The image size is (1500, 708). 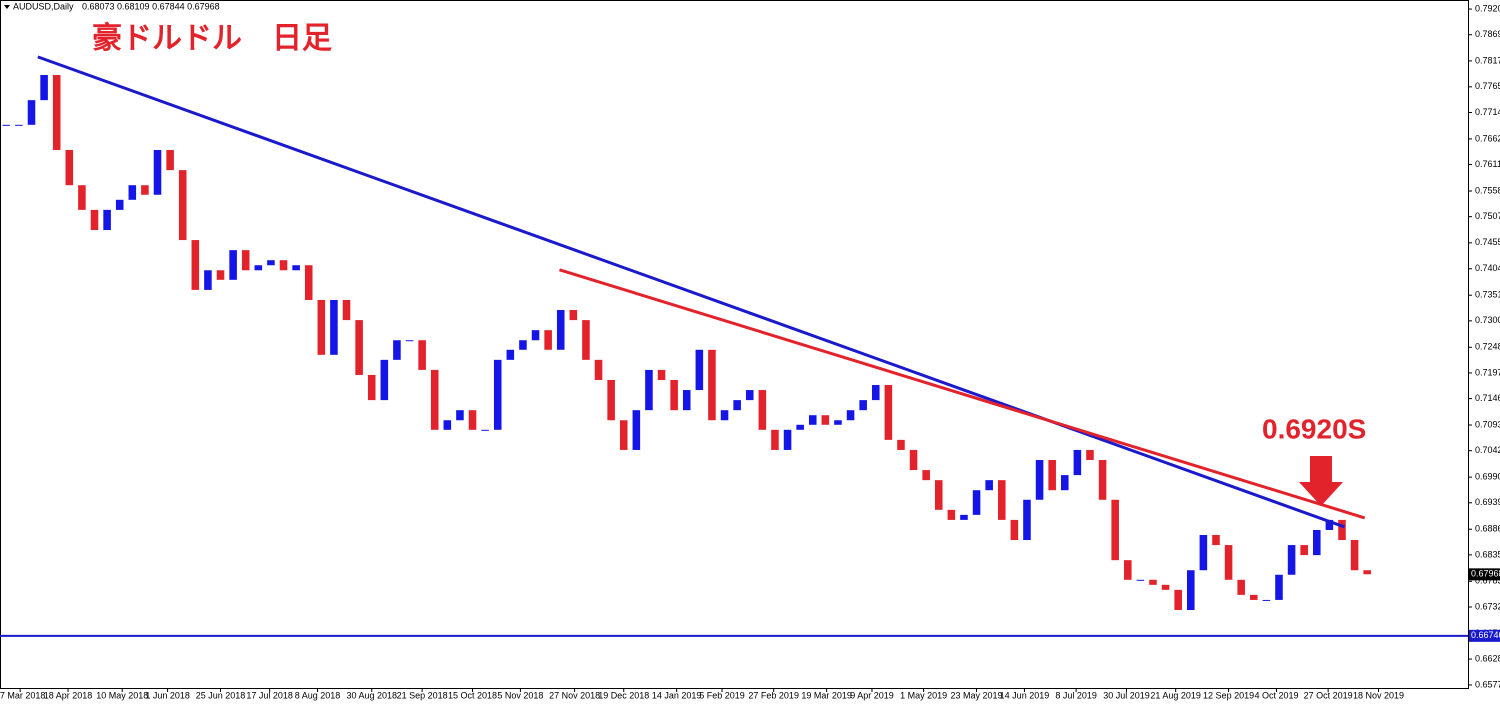 I want to click on y-tick-label: 0.71460, so click(x=1487, y=398).